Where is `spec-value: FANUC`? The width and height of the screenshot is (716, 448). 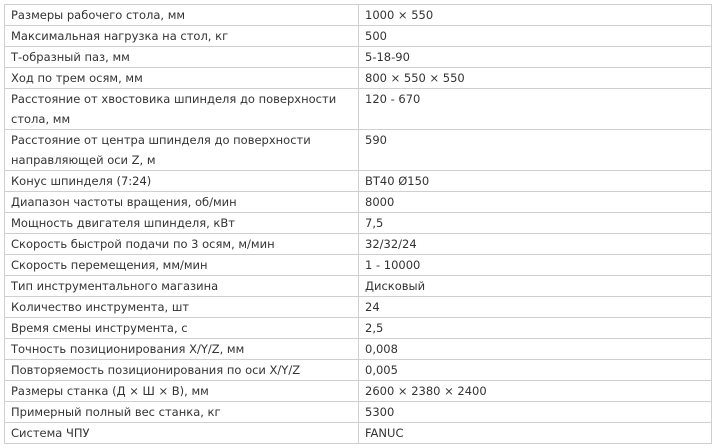 spec-value: FANUC is located at coordinates (535, 433).